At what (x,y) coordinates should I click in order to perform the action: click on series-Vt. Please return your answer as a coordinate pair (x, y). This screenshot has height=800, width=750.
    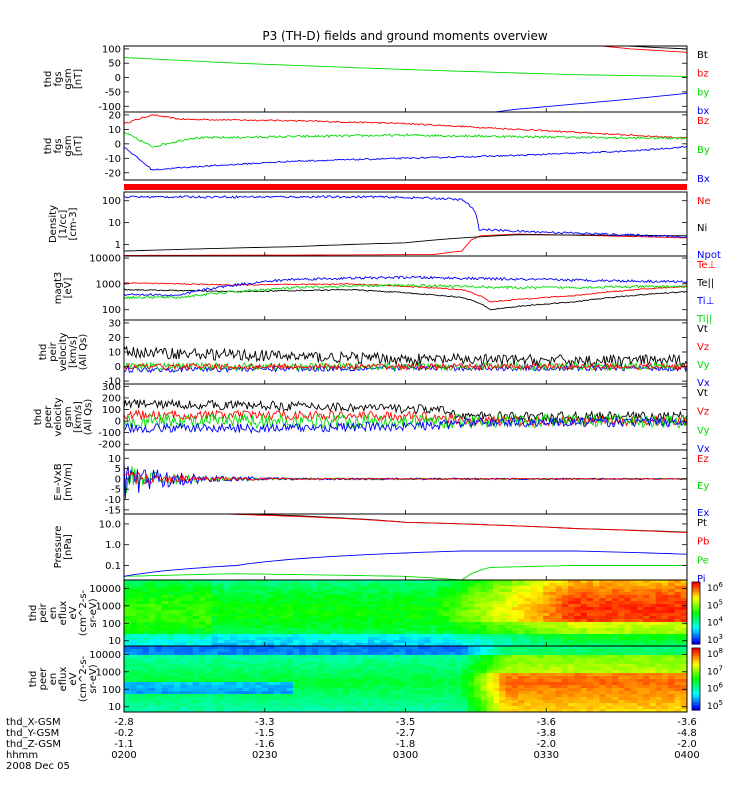
    Looking at the image, I should click on (405, 410).